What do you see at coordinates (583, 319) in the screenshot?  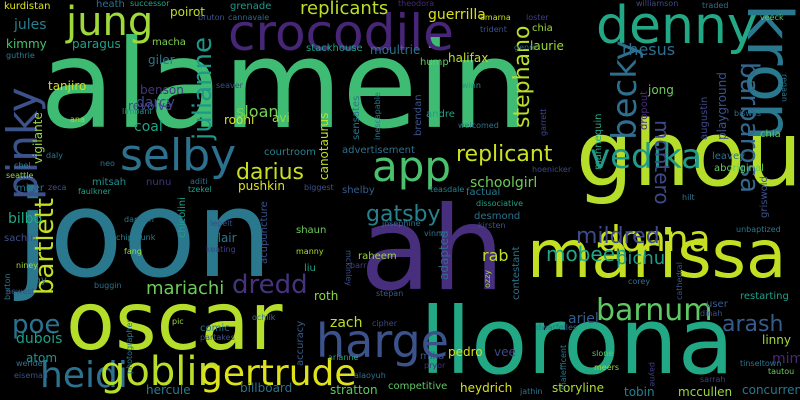 I see `word-ariel: ariel` at bounding box center [583, 319].